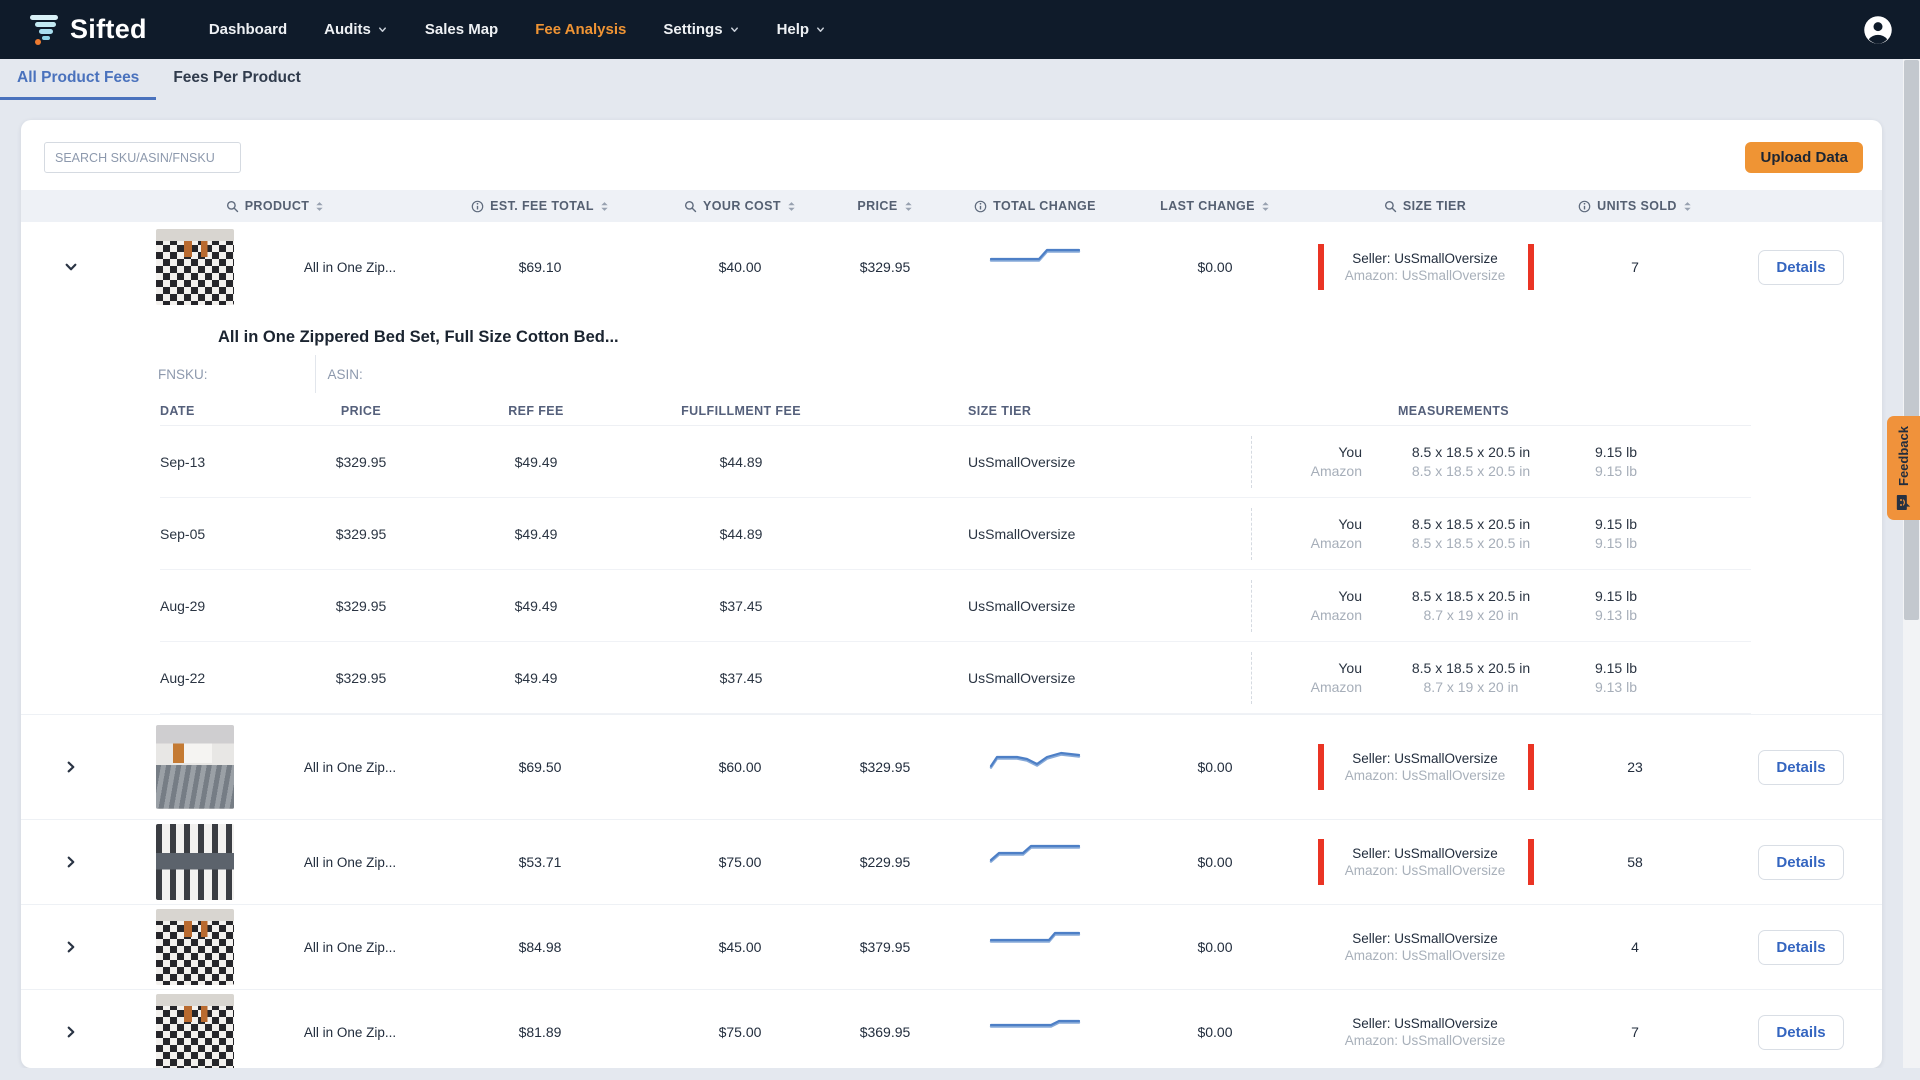  Describe the element at coordinates (71, 267) in the screenshot. I see `collapse-row-chevron` at that location.